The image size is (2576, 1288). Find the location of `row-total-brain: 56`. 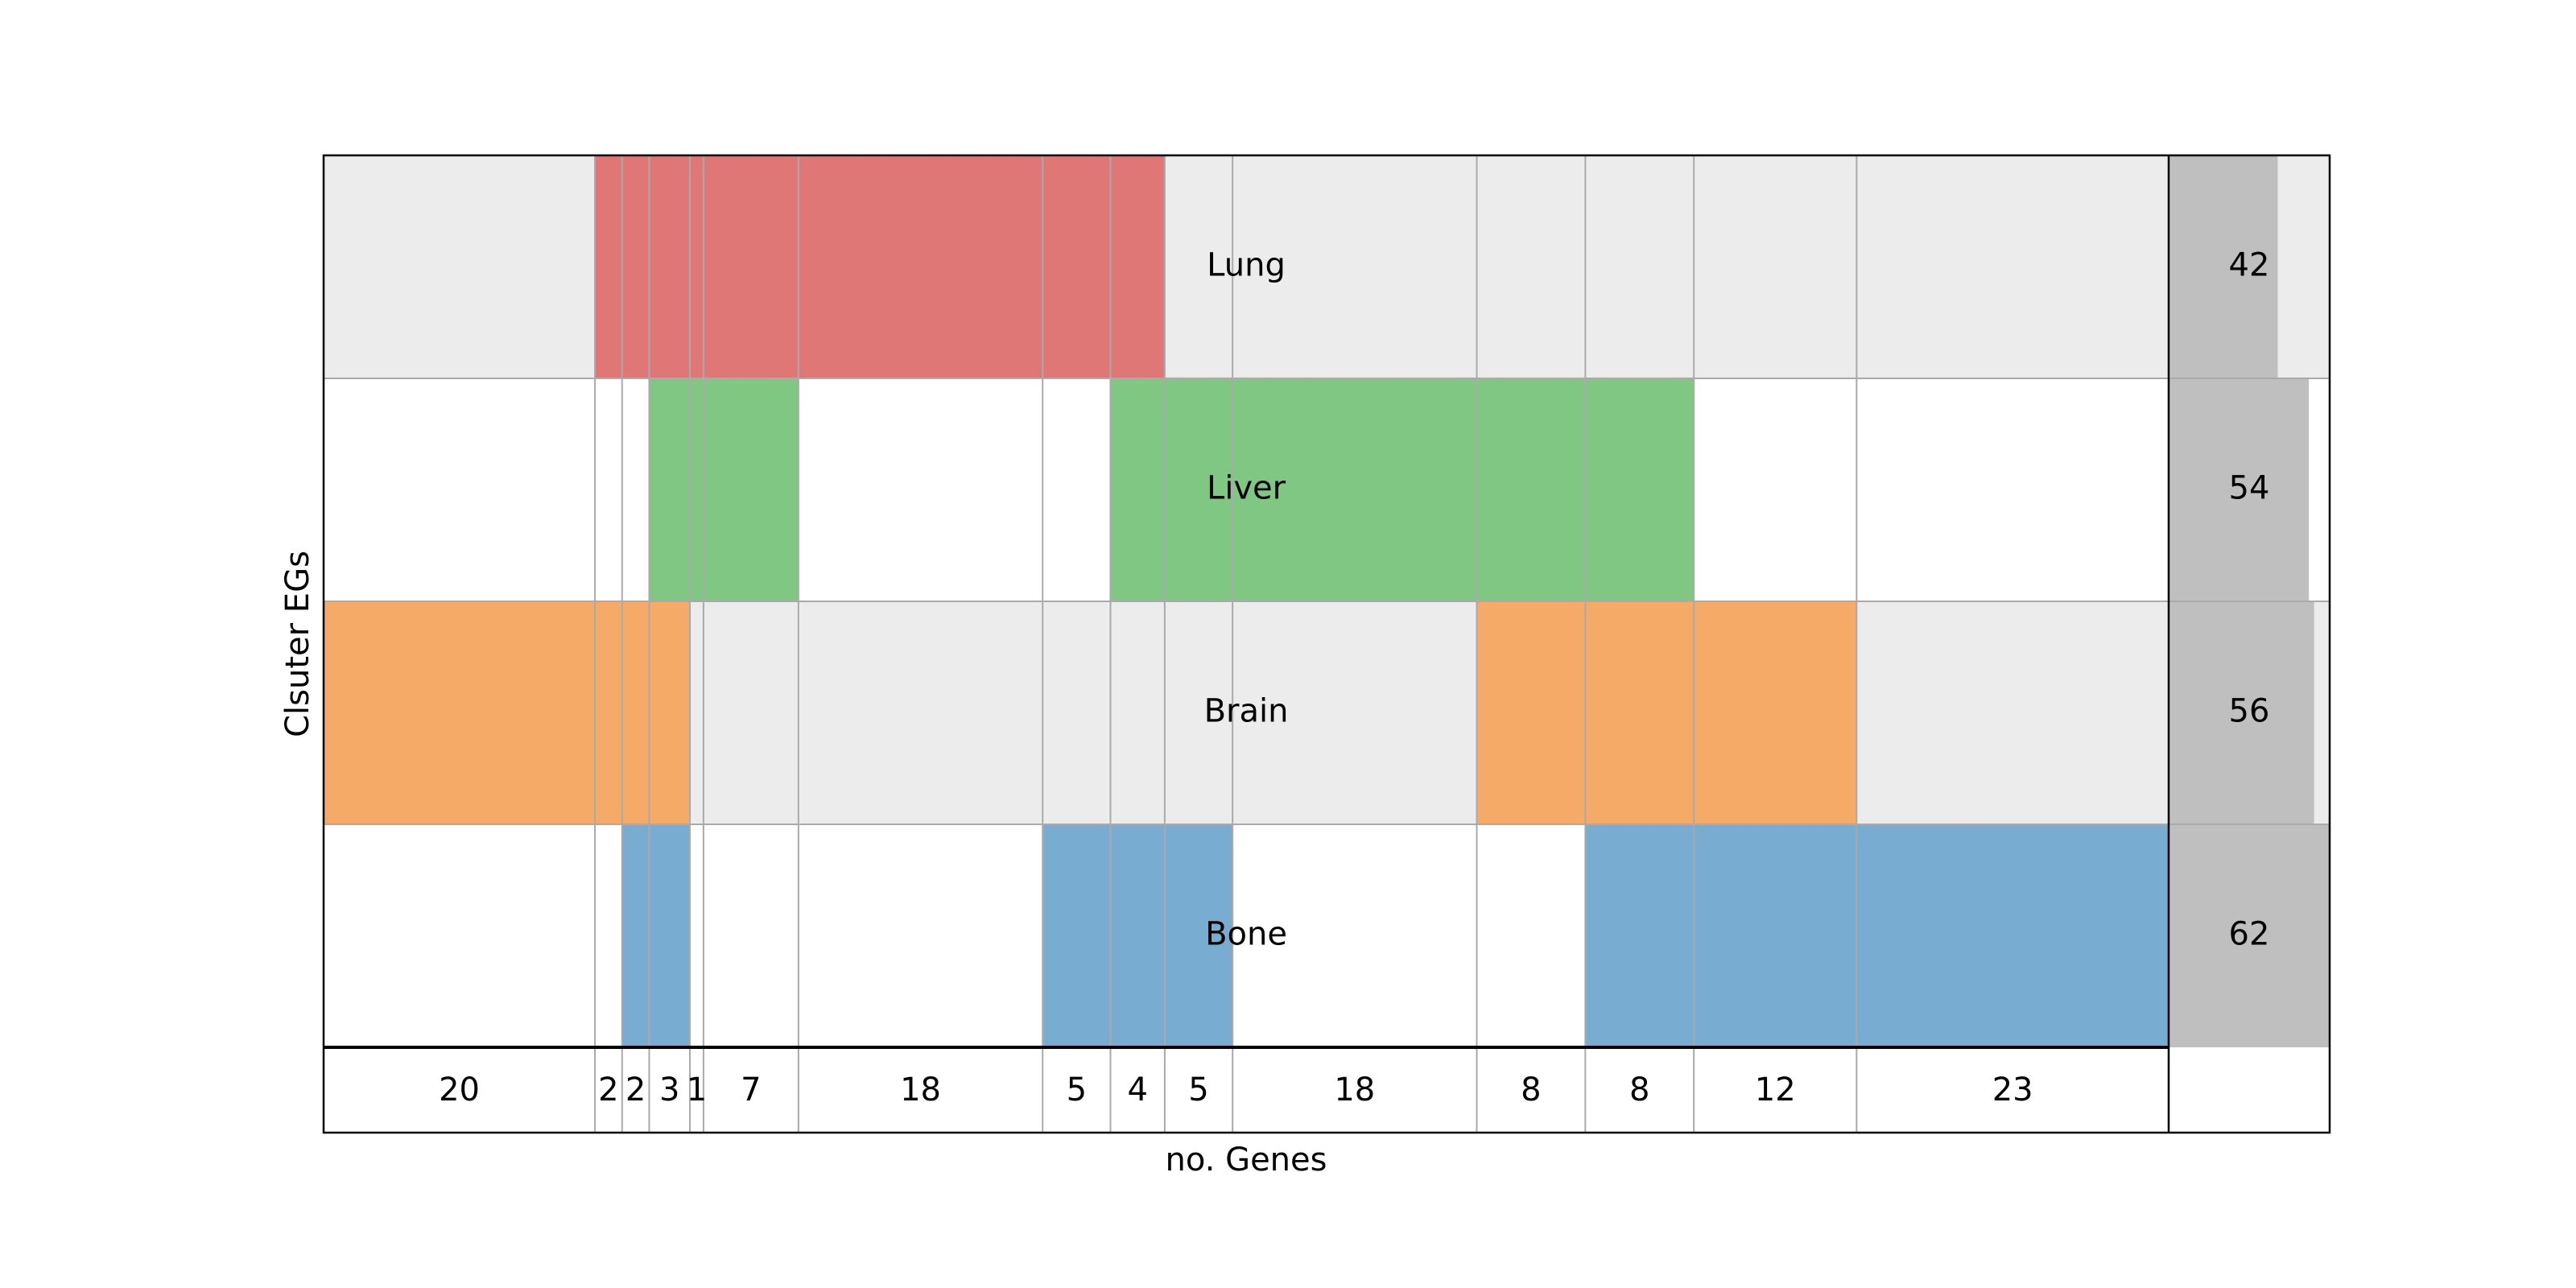

row-total-brain: 56 is located at coordinates (2249, 711).